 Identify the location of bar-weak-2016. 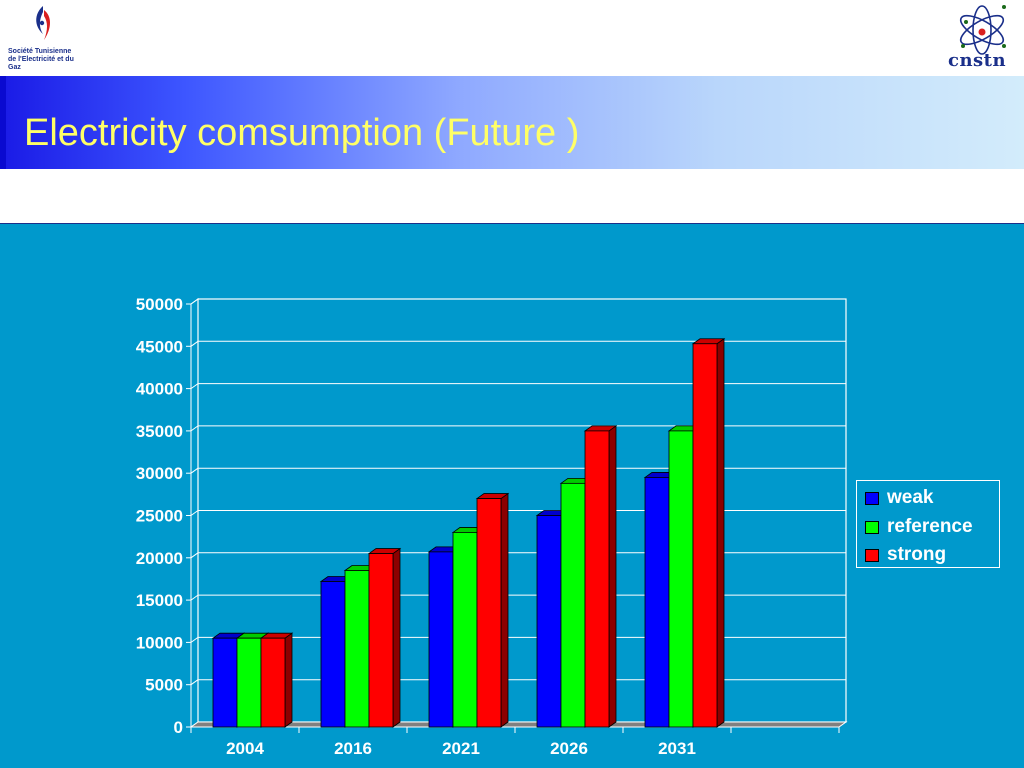
(333, 654).